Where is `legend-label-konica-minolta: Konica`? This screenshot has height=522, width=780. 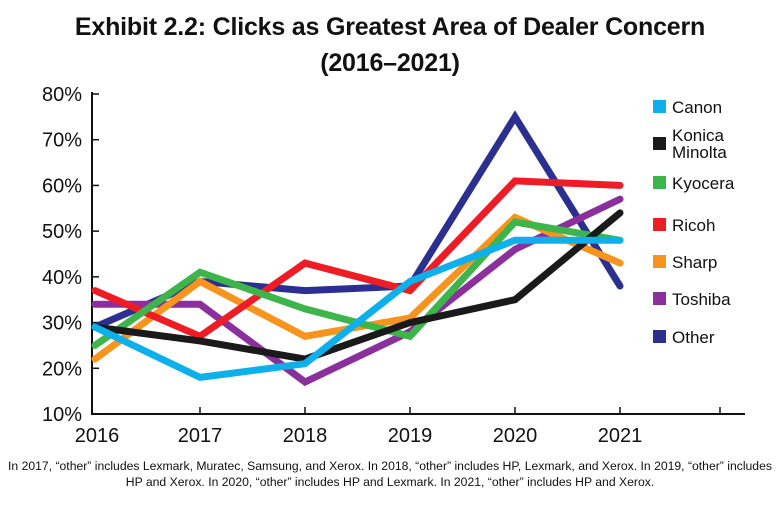 legend-label-konica-minolta: Konica is located at coordinates (698, 135).